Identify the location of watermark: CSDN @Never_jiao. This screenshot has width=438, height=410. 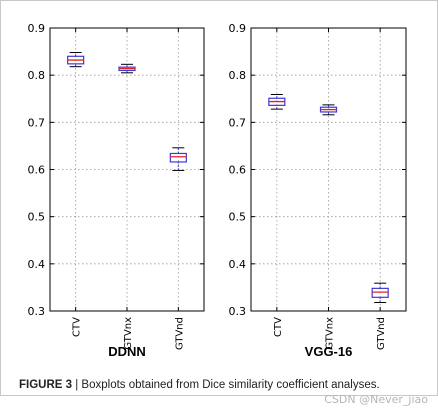
(376, 399).